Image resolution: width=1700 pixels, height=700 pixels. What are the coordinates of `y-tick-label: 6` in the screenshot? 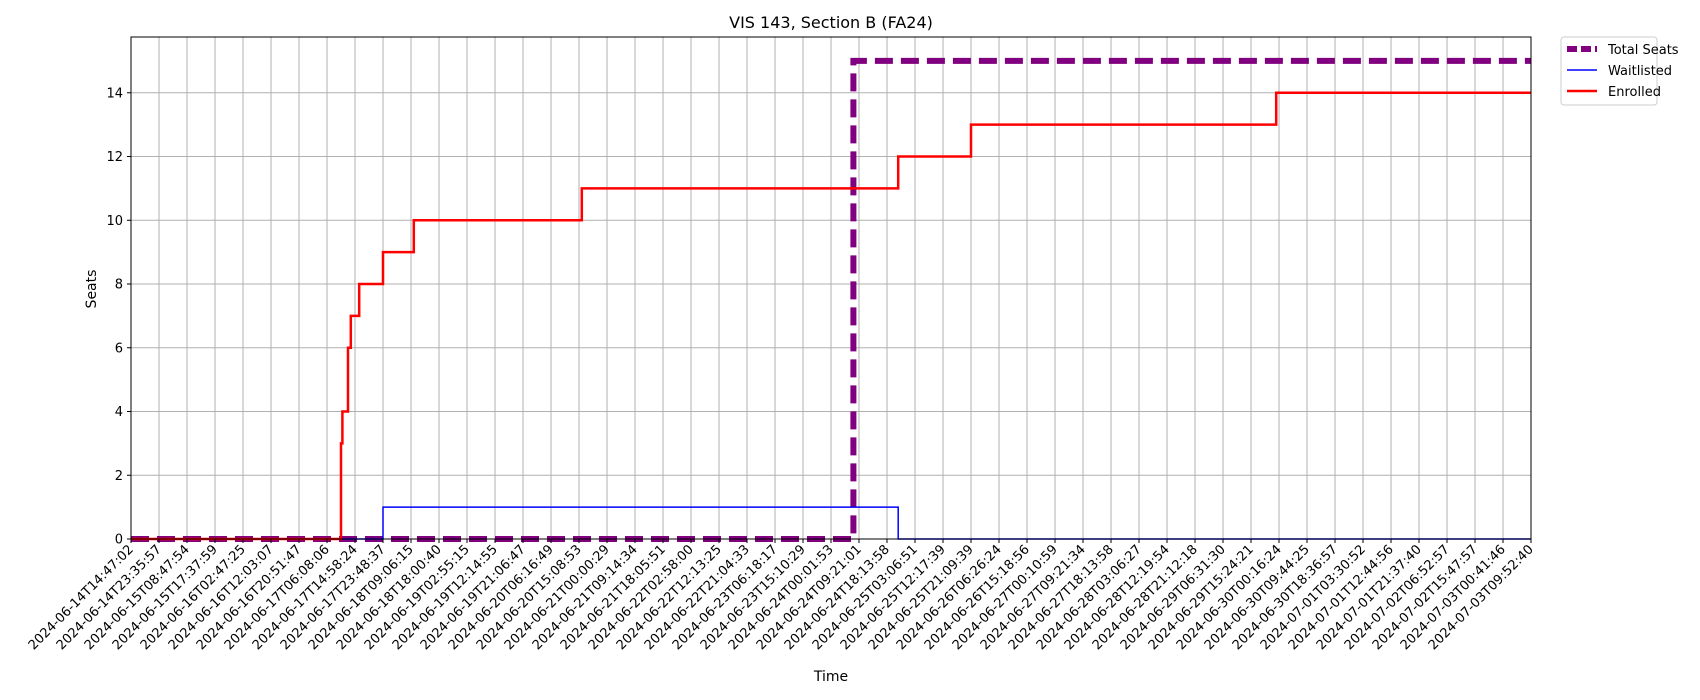 It's located at (119, 348).